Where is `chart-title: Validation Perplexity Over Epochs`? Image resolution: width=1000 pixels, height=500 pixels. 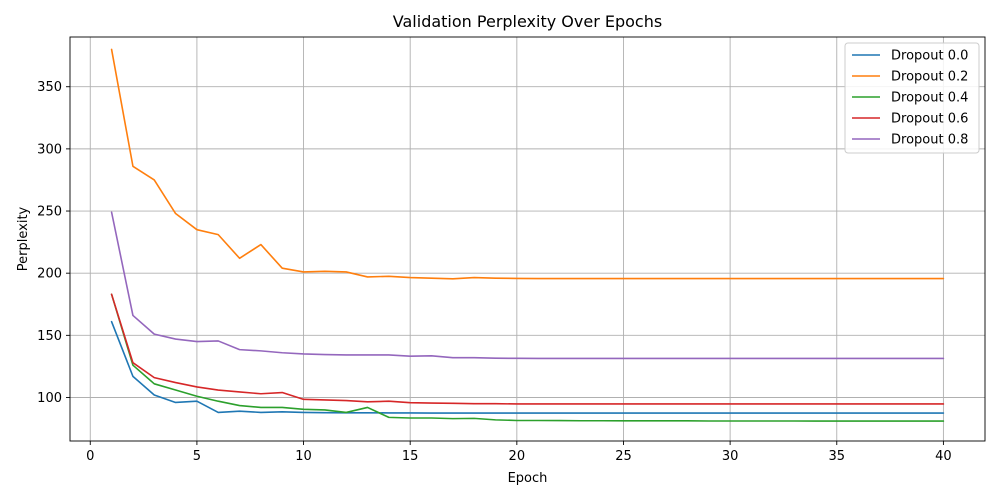 chart-title: Validation Perplexity Over Epochs is located at coordinates (527, 21).